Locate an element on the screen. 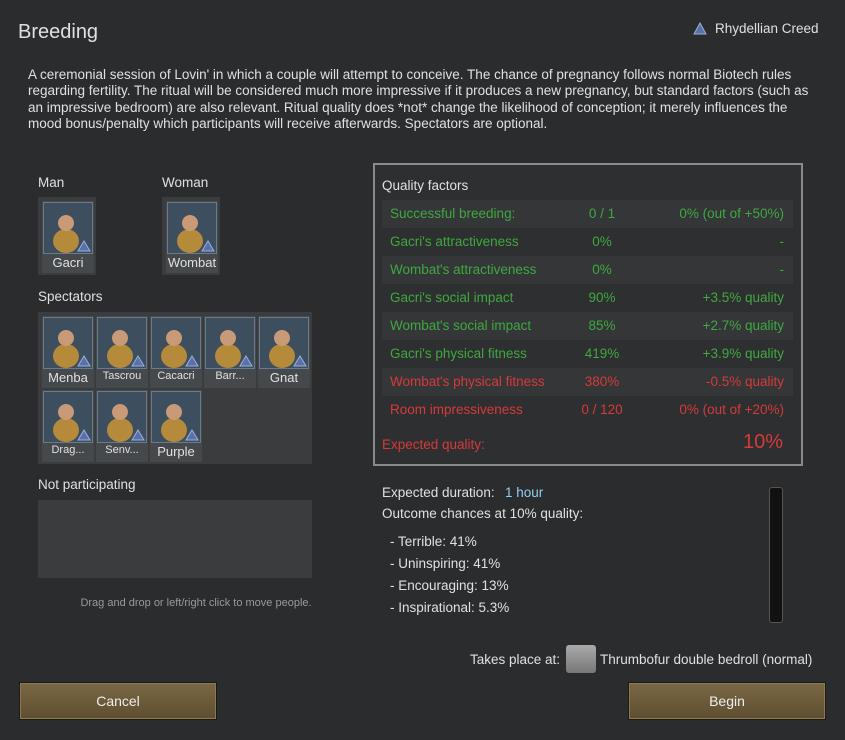  factor-effect: +3.9% quality is located at coordinates (743, 353).